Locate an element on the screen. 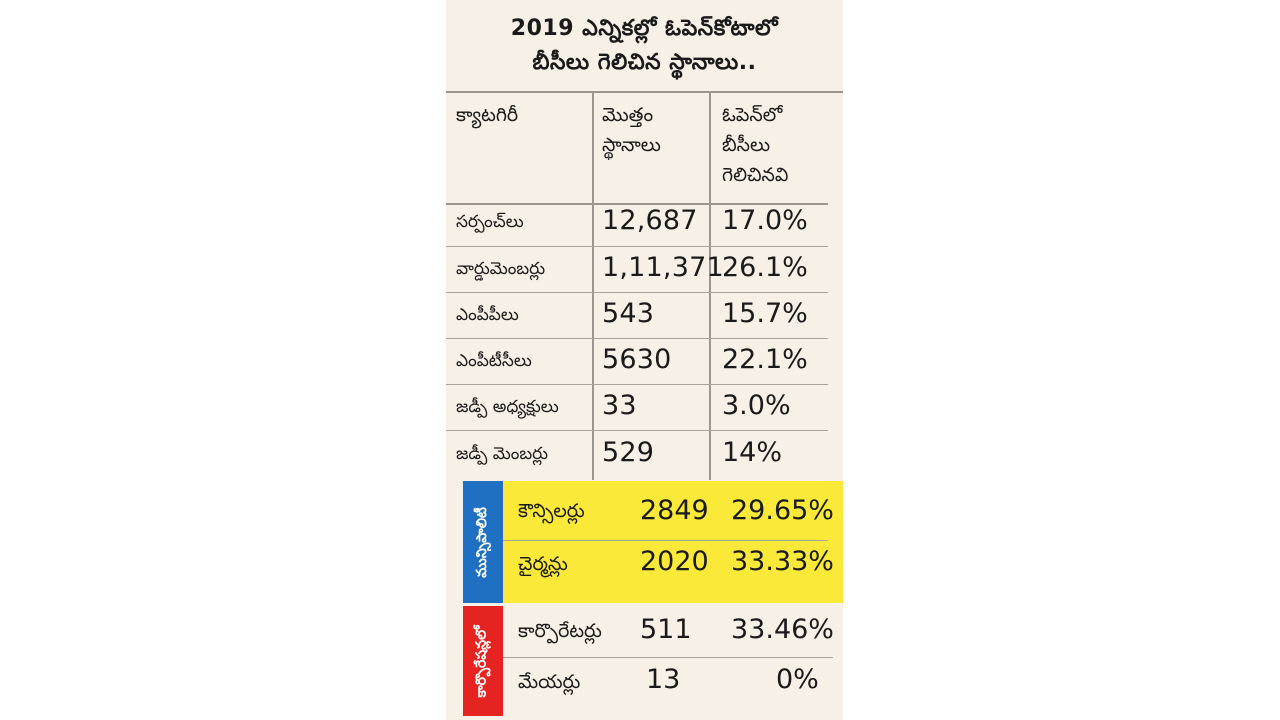 This screenshot has width=1280, height=720. row-total: 33 is located at coordinates (619, 405).